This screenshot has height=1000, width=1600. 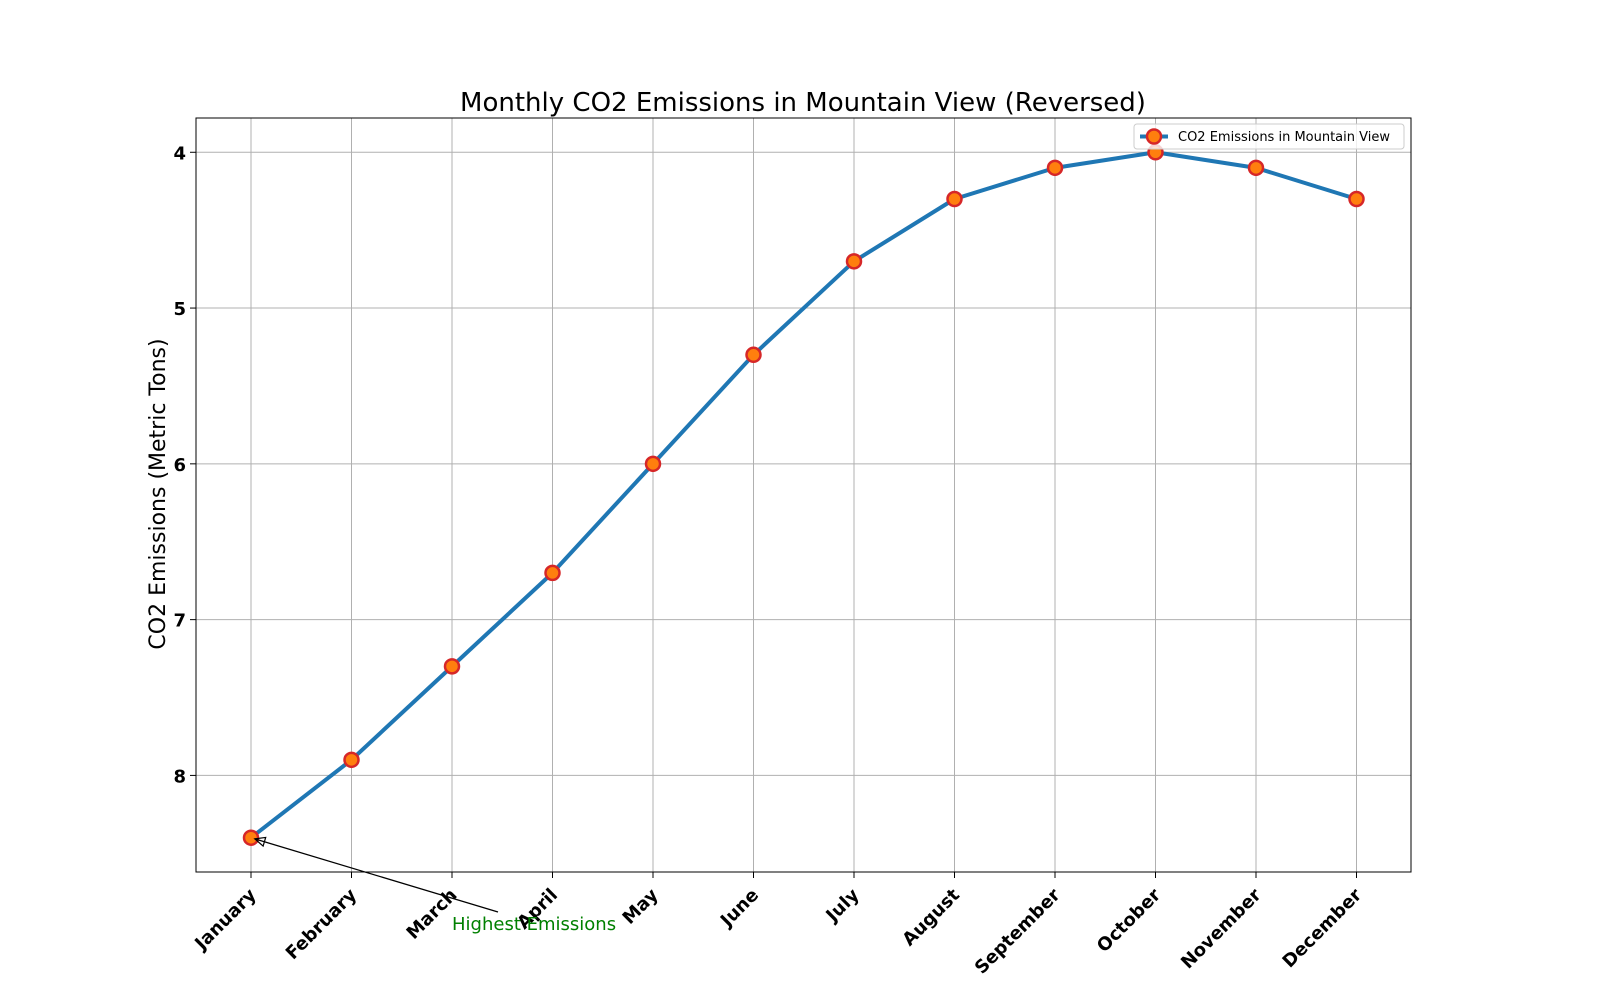 I want to click on x-tick-label: August, so click(x=931, y=917).